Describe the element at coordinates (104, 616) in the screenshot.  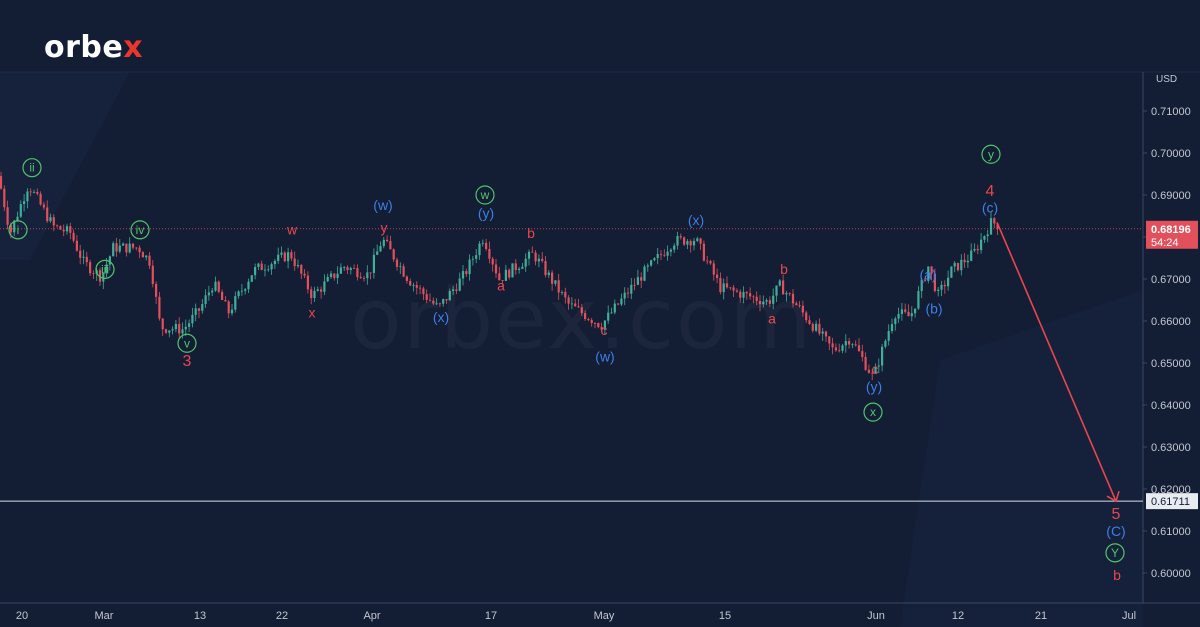
I see `x-tick-label: Mar` at that location.